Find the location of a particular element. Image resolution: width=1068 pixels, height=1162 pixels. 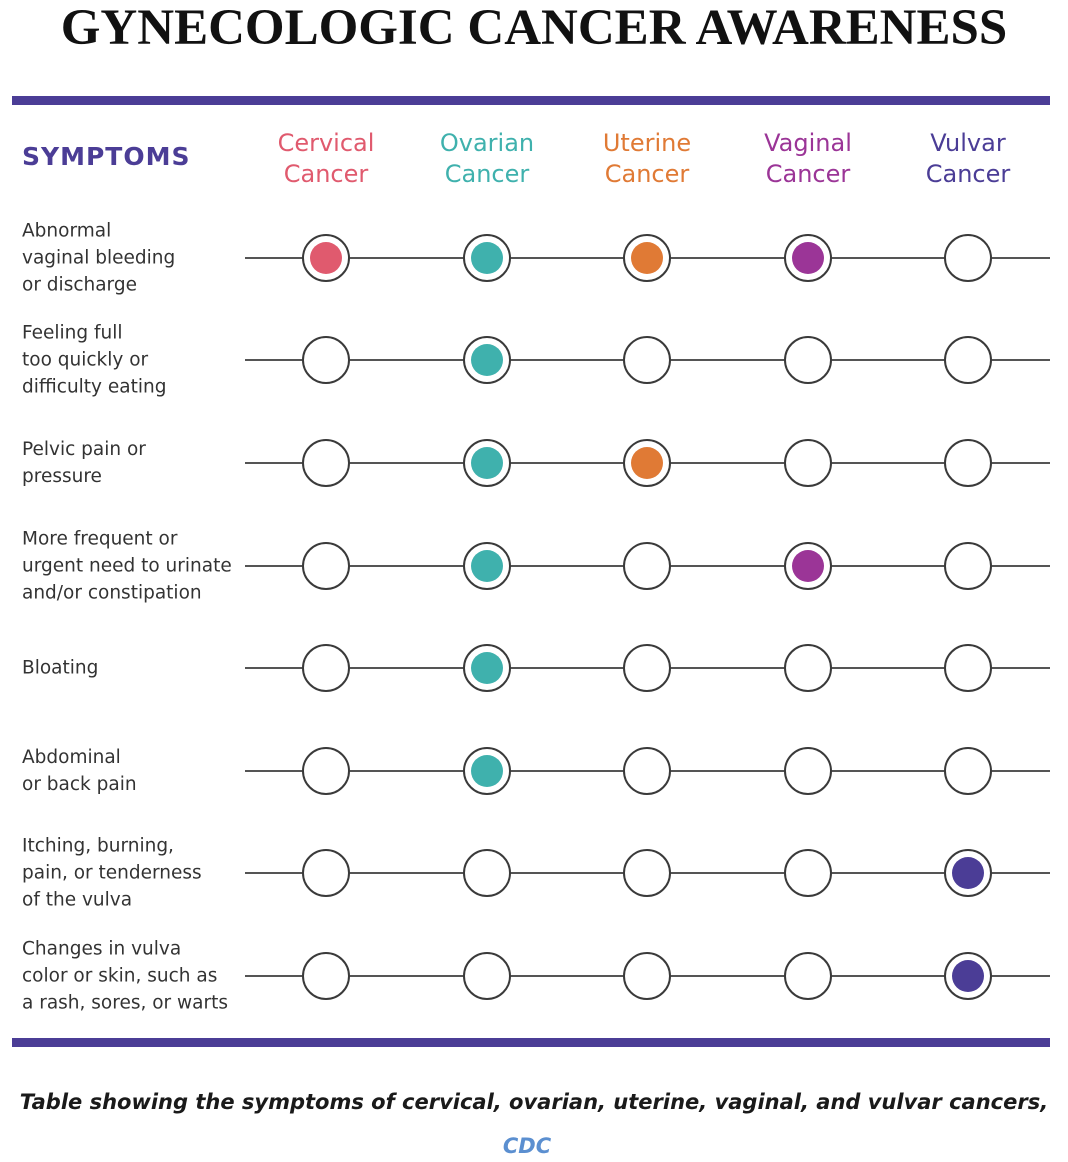

symptom-label-line: color or skin, such as is located at coordinates (120, 976).